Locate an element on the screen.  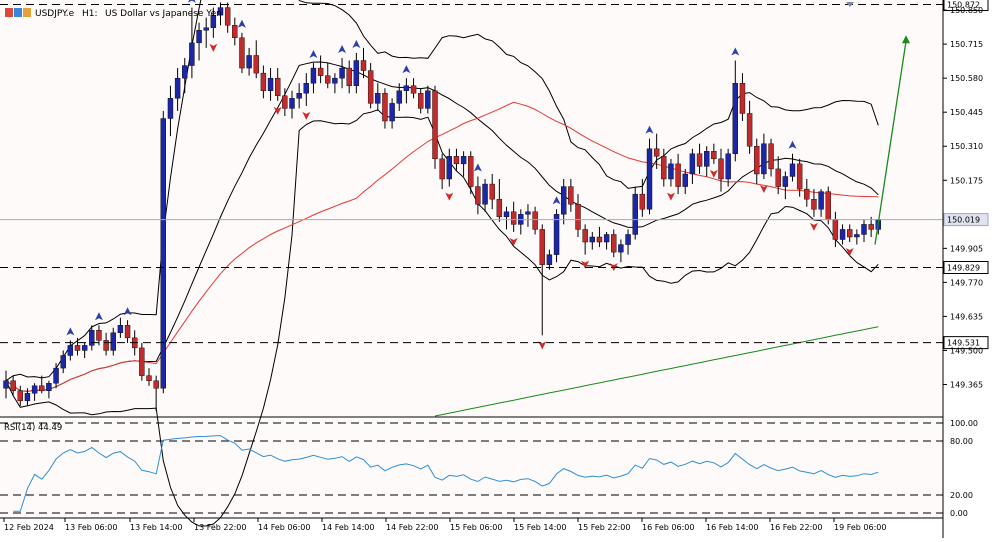
y-tick-label: 149.770 is located at coordinates (966, 282).